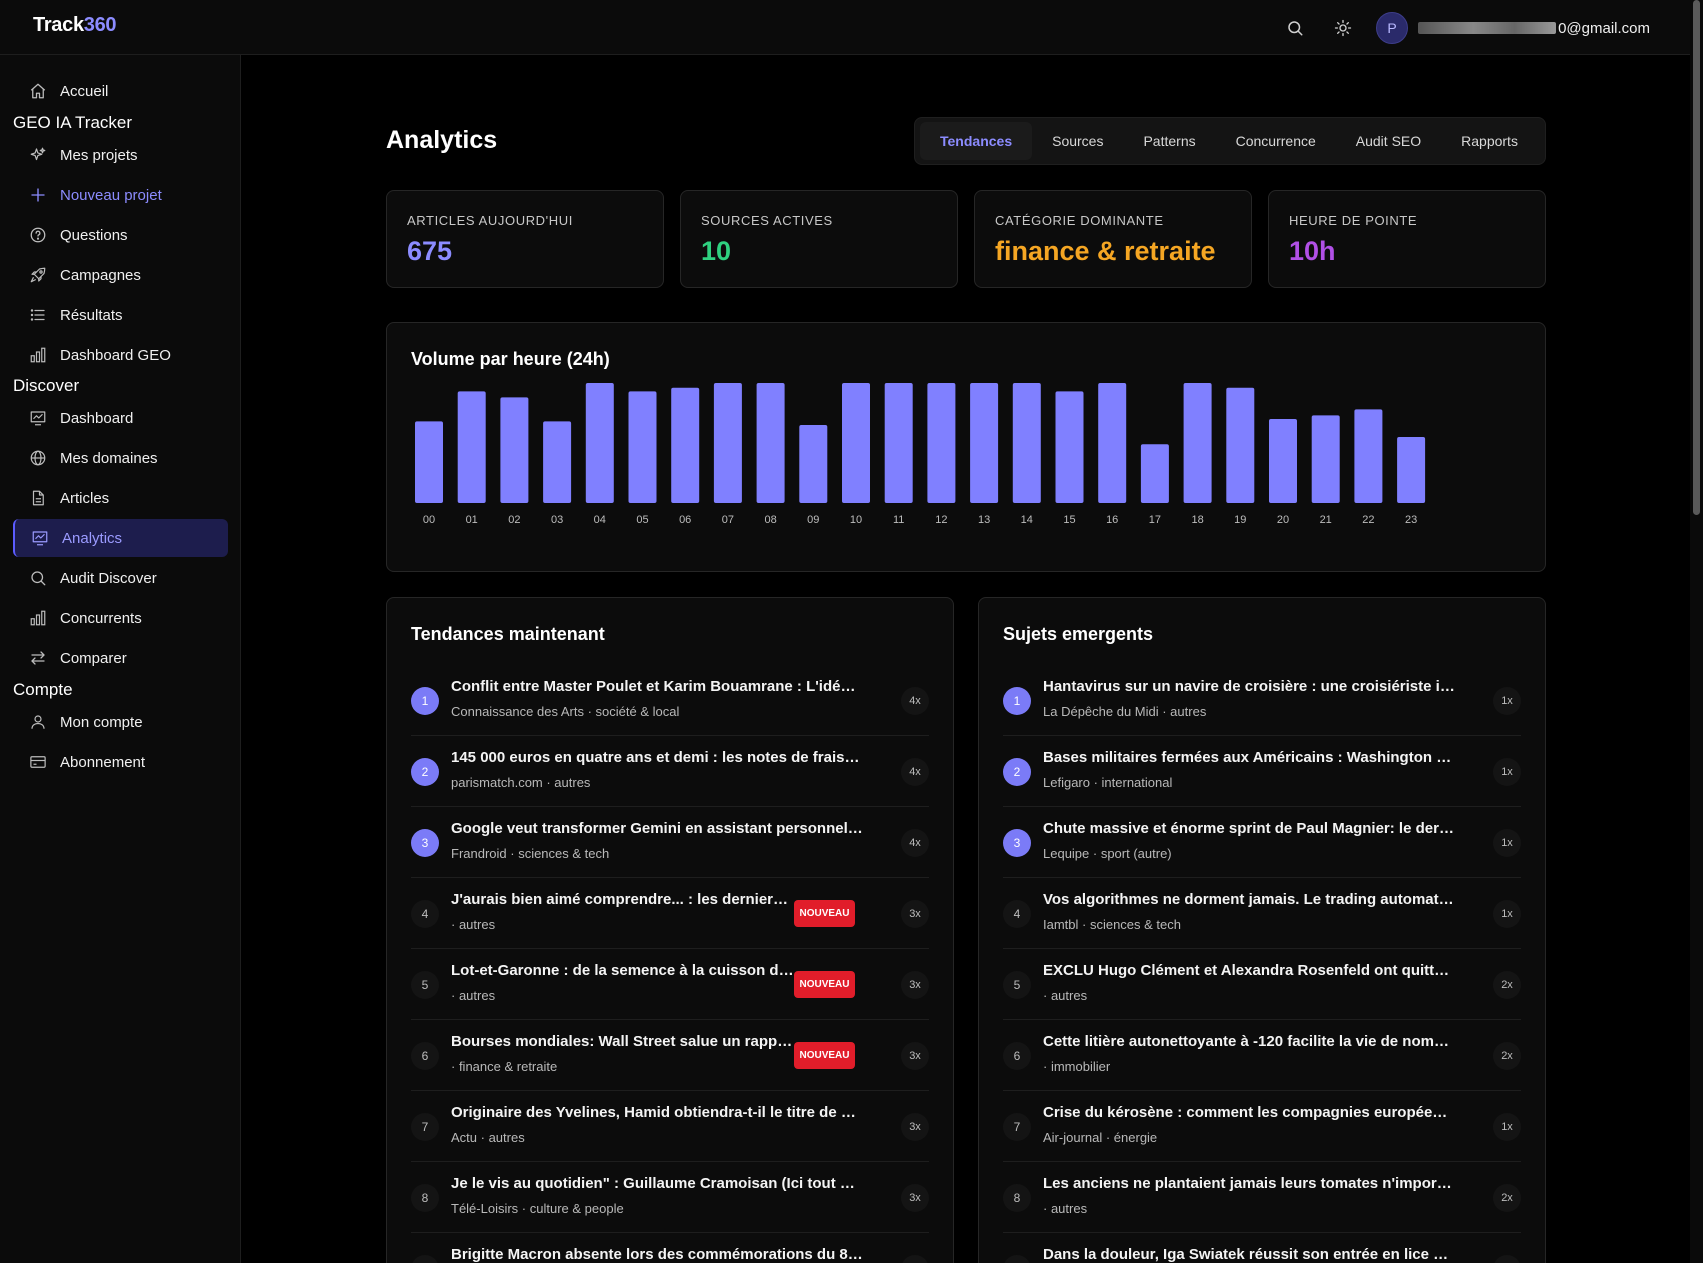 Image resolution: width=1703 pixels, height=1263 pixels. Describe the element at coordinates (1392, 28) in the screenshot. I see `avatar: P` at that location.